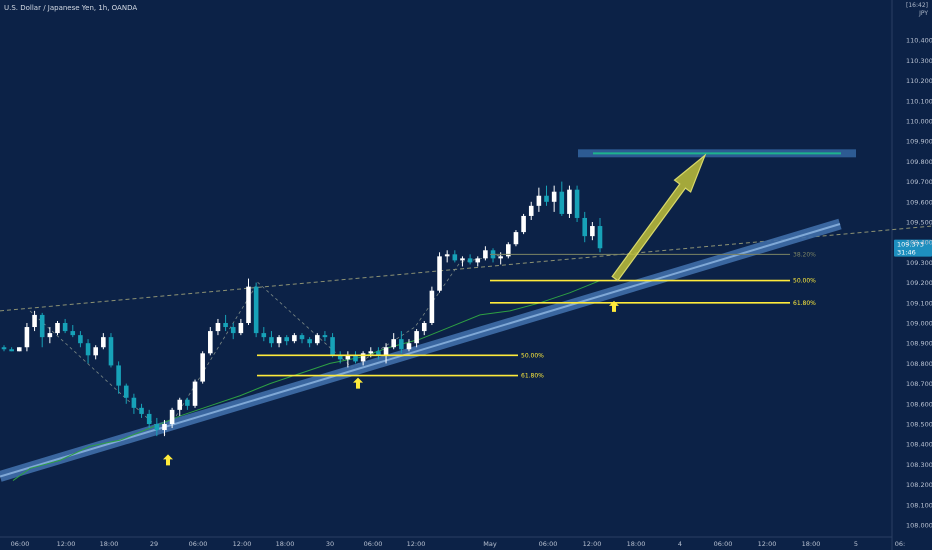 The image size is (932, 550). I want to click on chart-title: U.S. Dollar / Japanese Yen, 1h, OANDA, so click(71, 8).